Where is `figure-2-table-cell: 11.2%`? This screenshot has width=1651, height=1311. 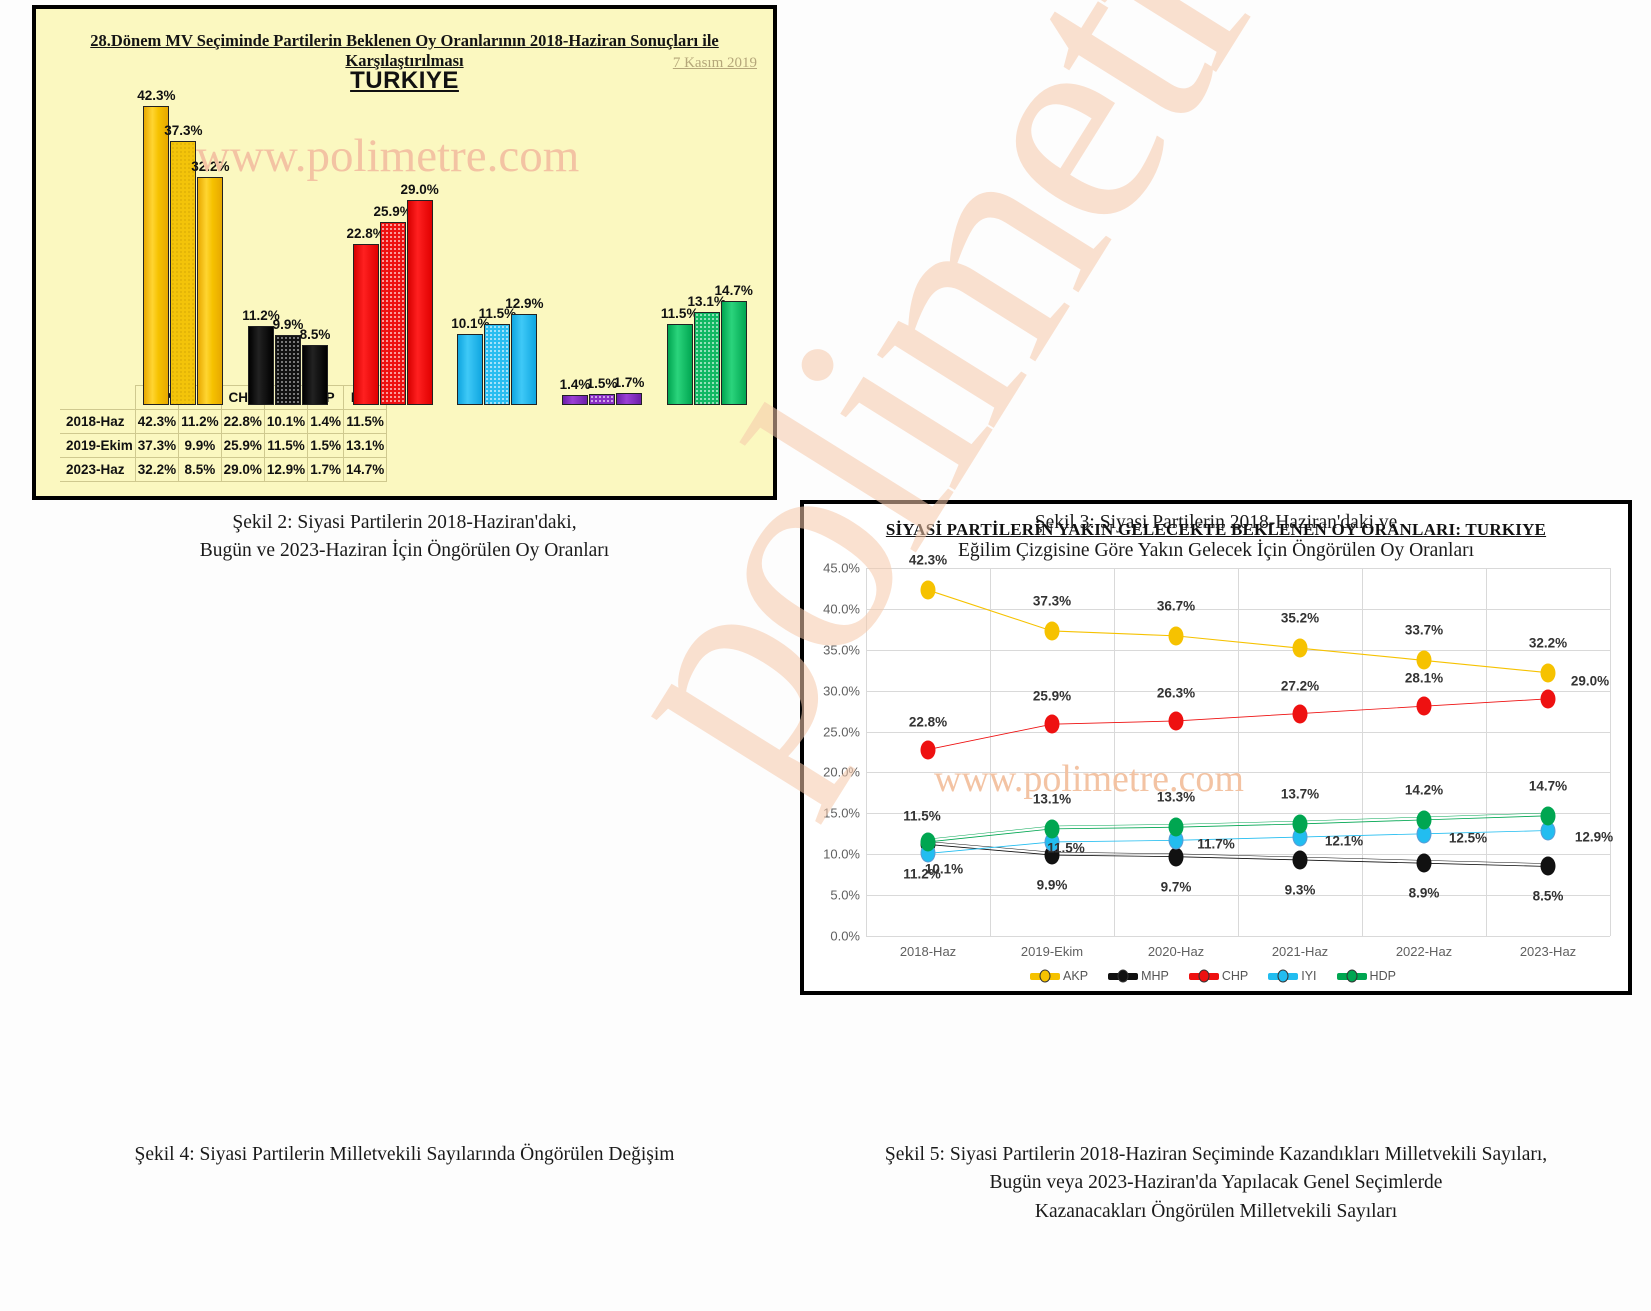
figure-2-table-cell: 11.2% is located at coordinates (200, 421).